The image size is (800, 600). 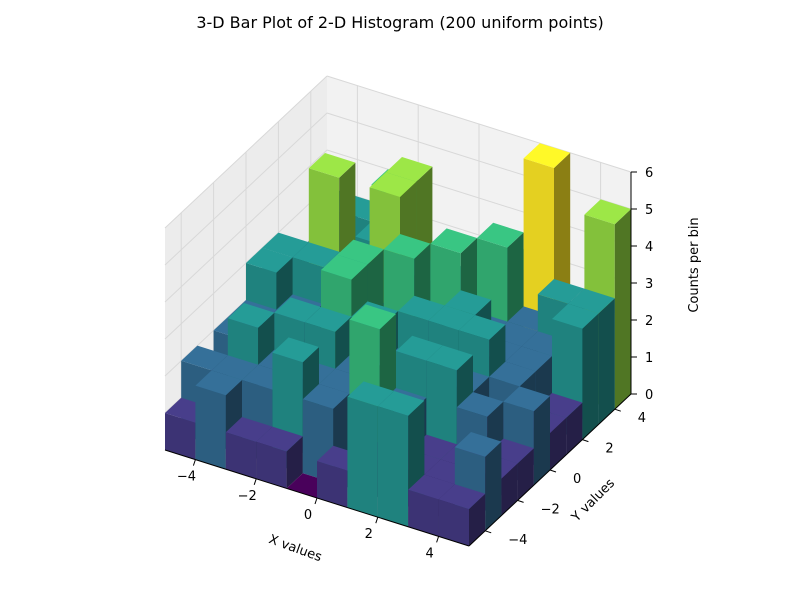 What do you see at coordinates (649, 210) in the screenshot?
I see `z-tick-label: 5` at bounding box center [649, 210].